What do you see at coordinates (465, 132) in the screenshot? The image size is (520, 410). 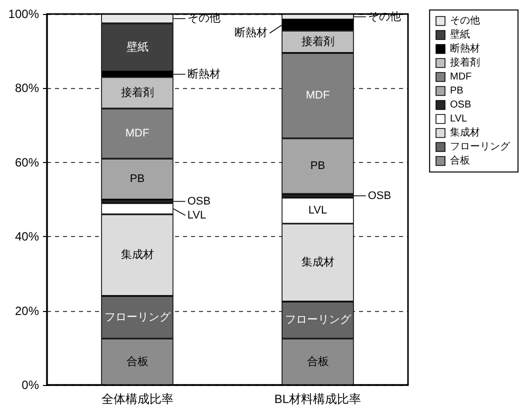 I see `legend-label: 集成材` at bounding box center [465, 132].